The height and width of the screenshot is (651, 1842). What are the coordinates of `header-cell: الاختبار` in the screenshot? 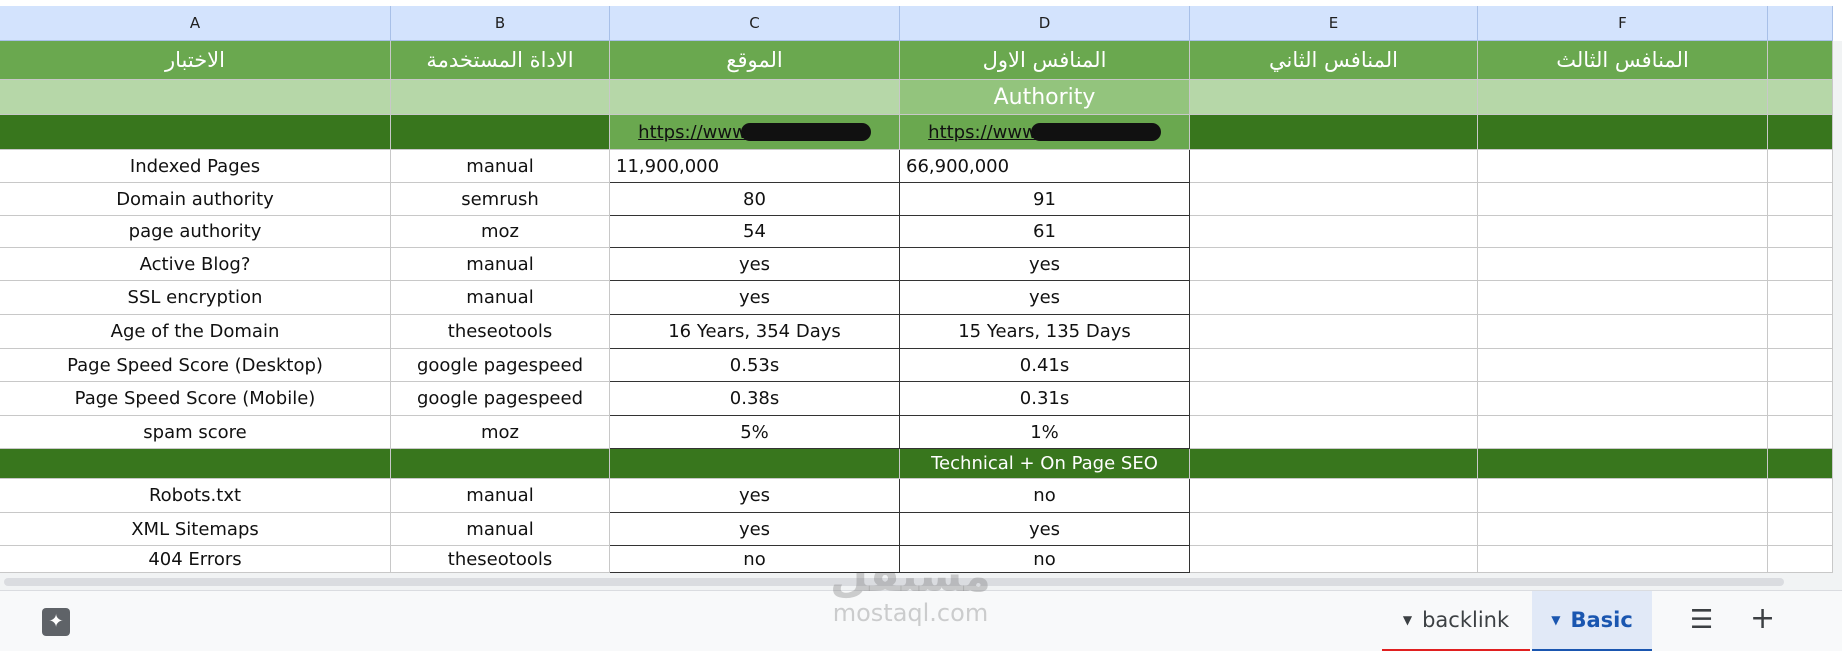 It's located at (195, 60).